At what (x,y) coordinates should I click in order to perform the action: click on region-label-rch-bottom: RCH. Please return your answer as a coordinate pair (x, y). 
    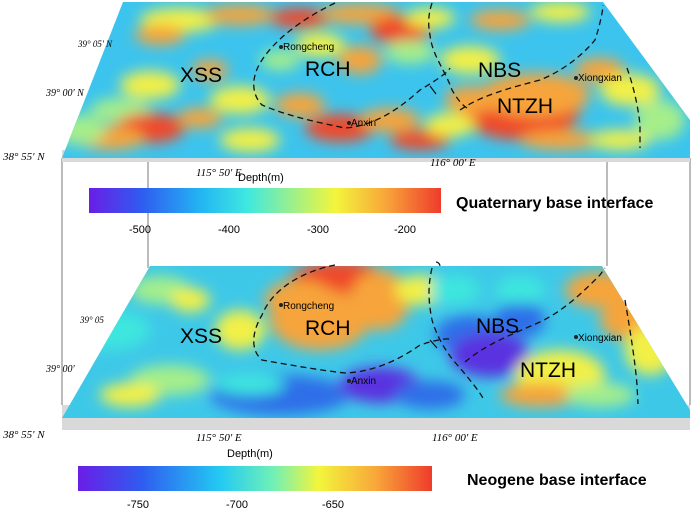
    Looking at the image, I should click on (328, 328).